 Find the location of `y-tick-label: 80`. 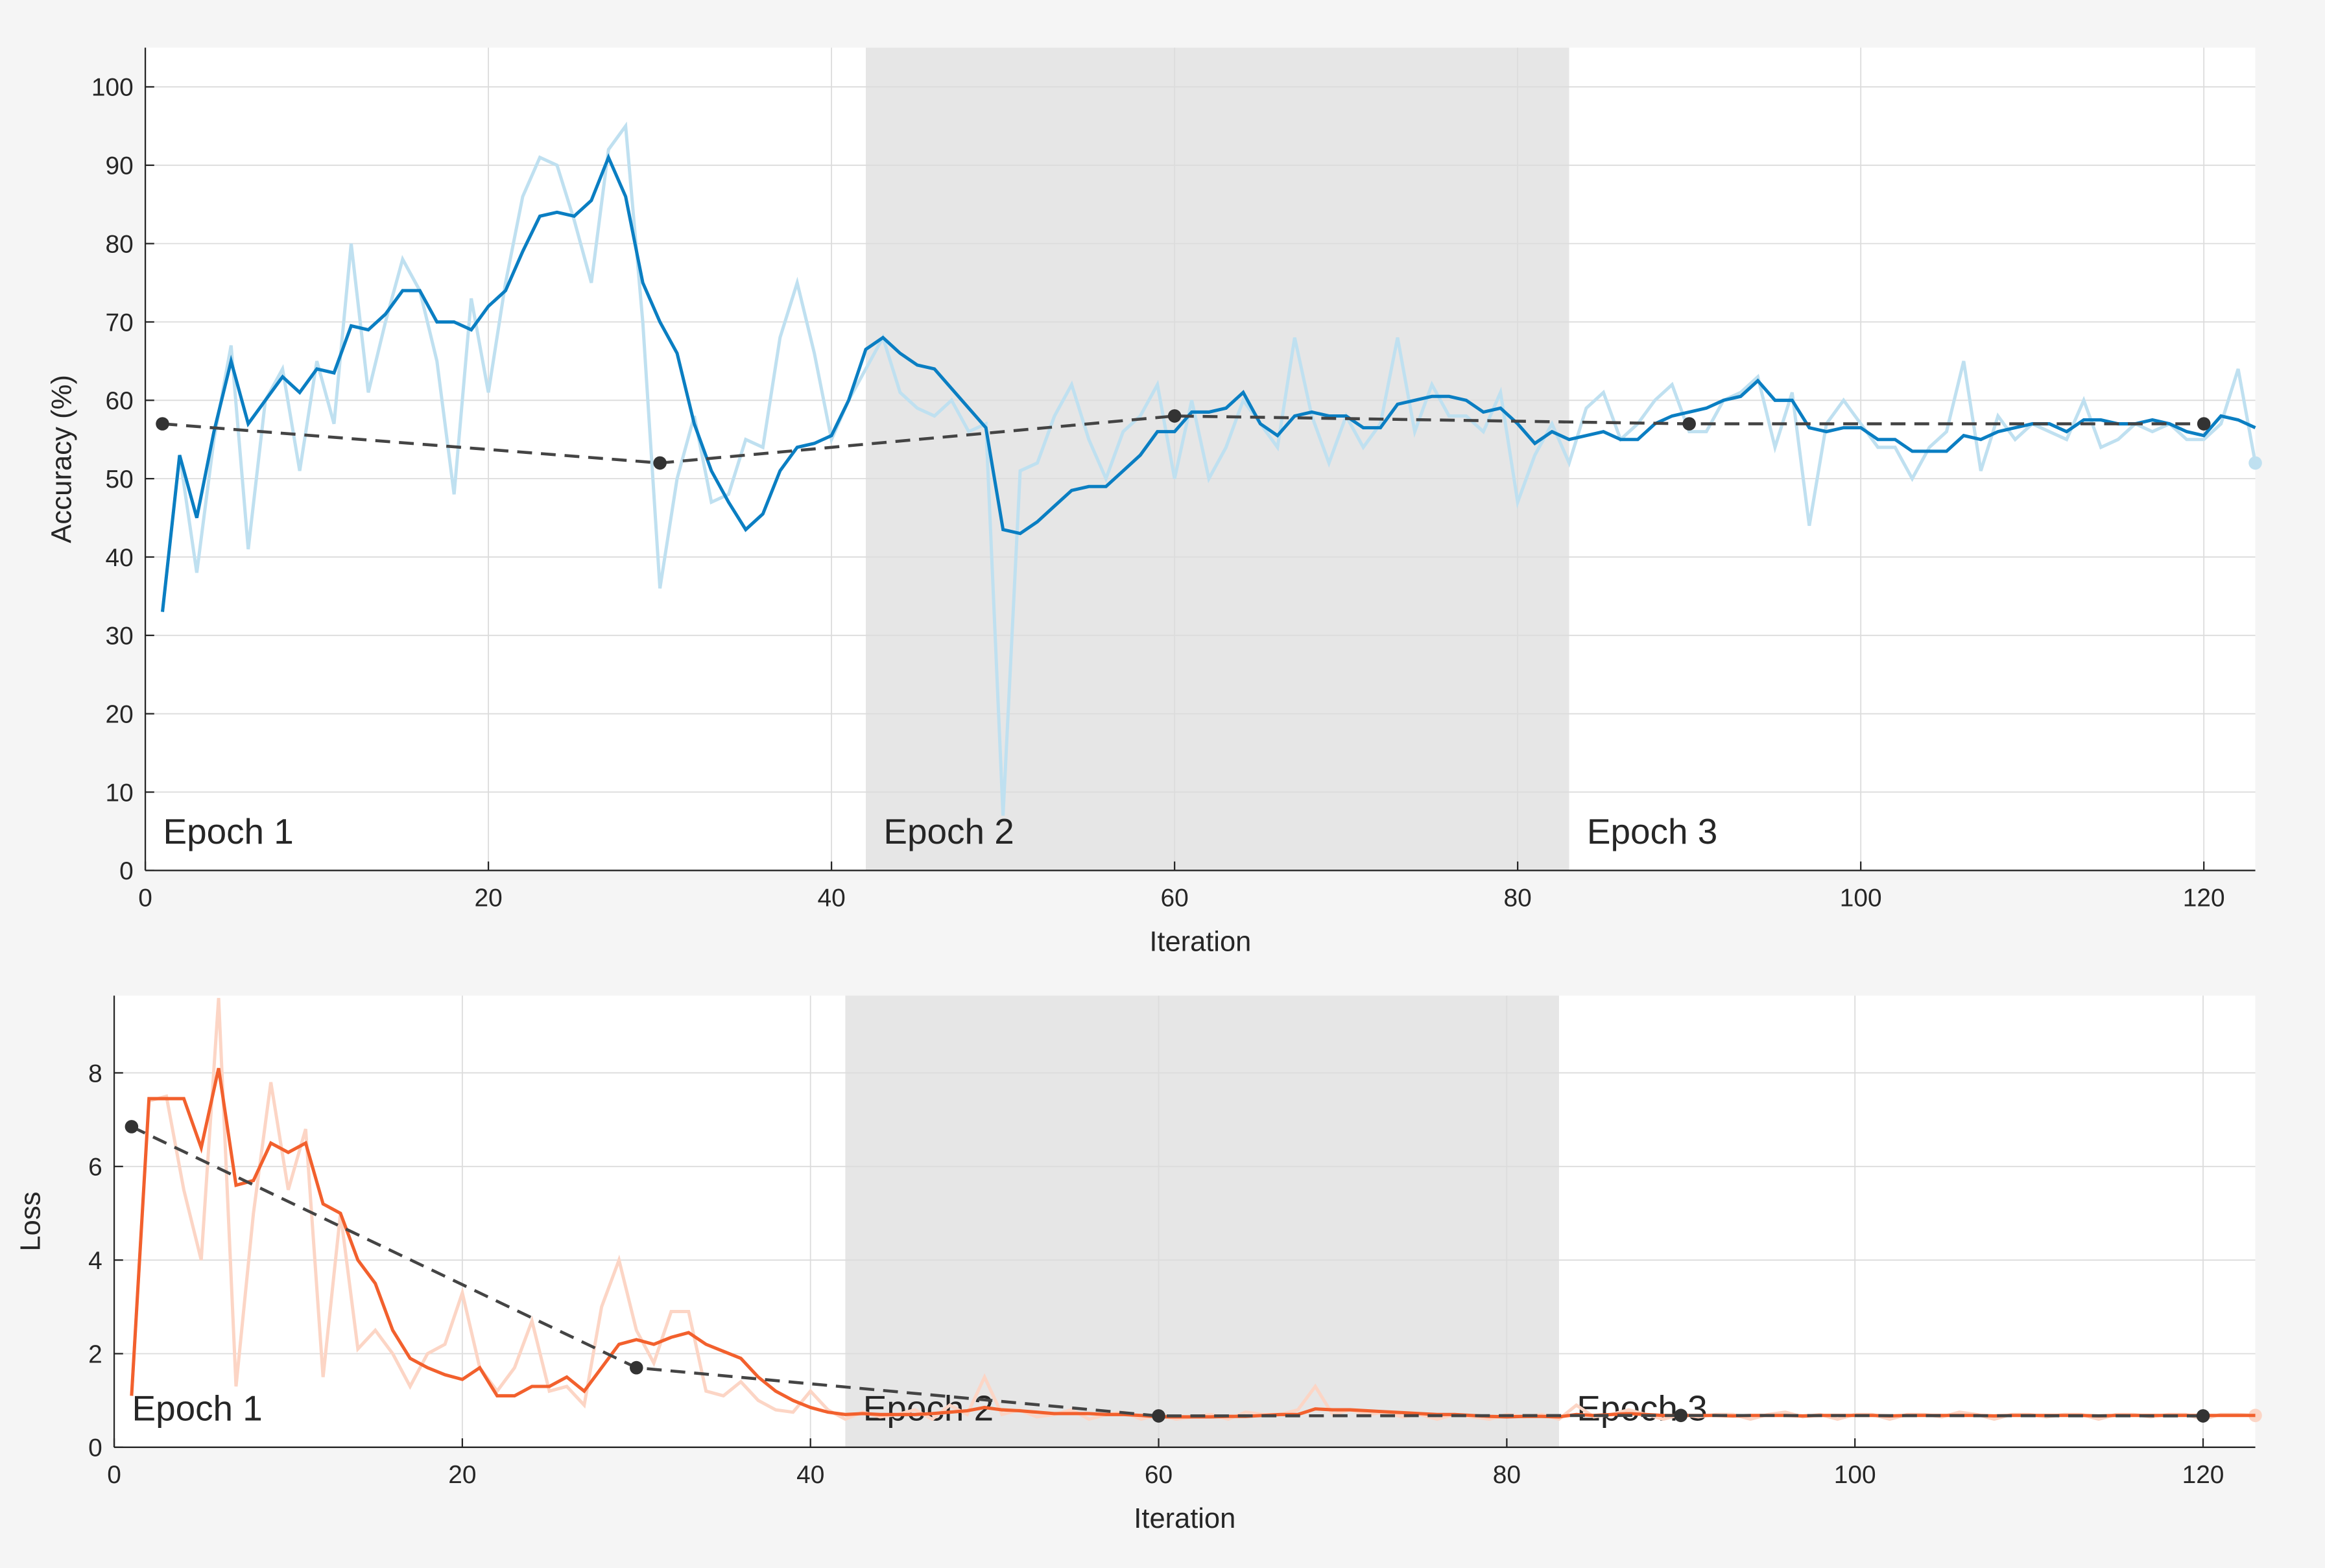

y-tick-label: 80 is located at coordinates (120, 244).